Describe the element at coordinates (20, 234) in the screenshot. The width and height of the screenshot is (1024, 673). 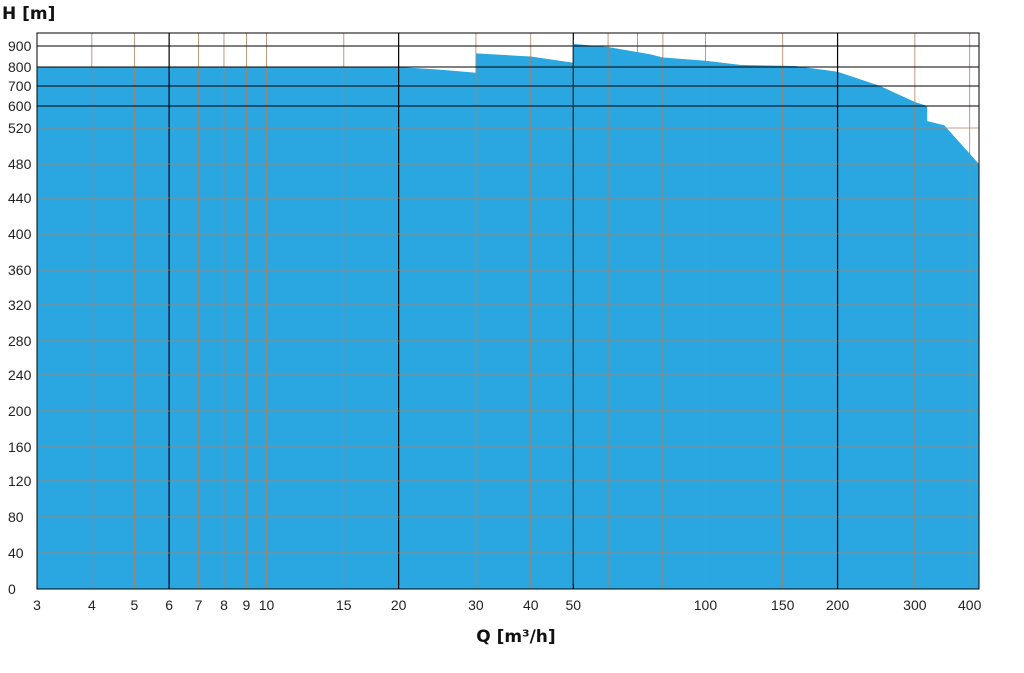
I see `y-tick-label-400: 400` at that location.